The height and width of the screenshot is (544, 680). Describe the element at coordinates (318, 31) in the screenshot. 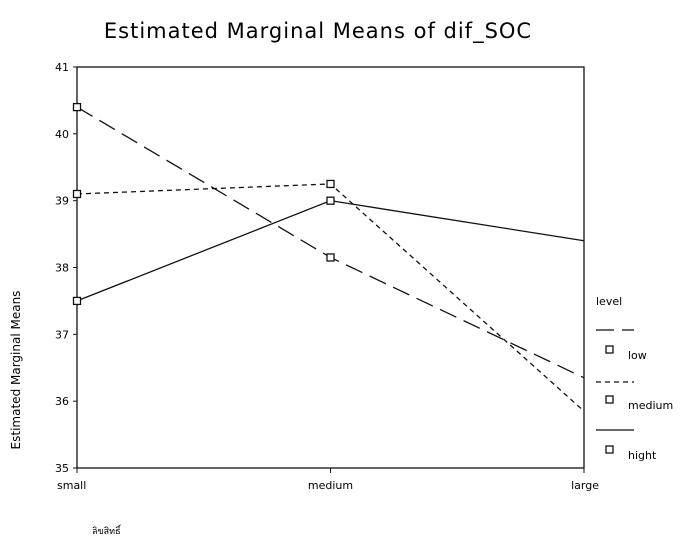

I see `chart-title: Estimated Marginal Means of dif_SOC` at that location.